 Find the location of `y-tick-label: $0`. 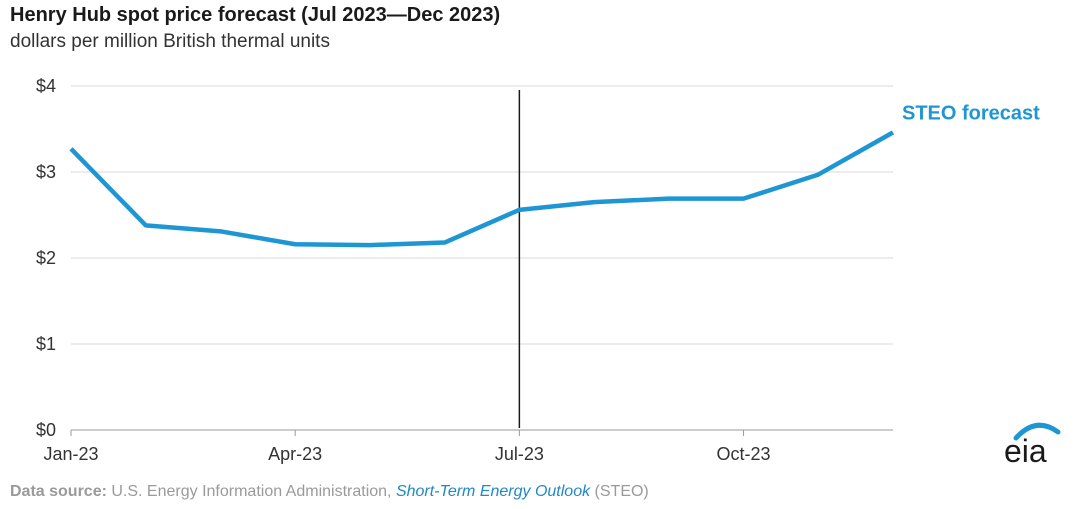

y-tick-label: $0 is located at coordinates (46, 430).